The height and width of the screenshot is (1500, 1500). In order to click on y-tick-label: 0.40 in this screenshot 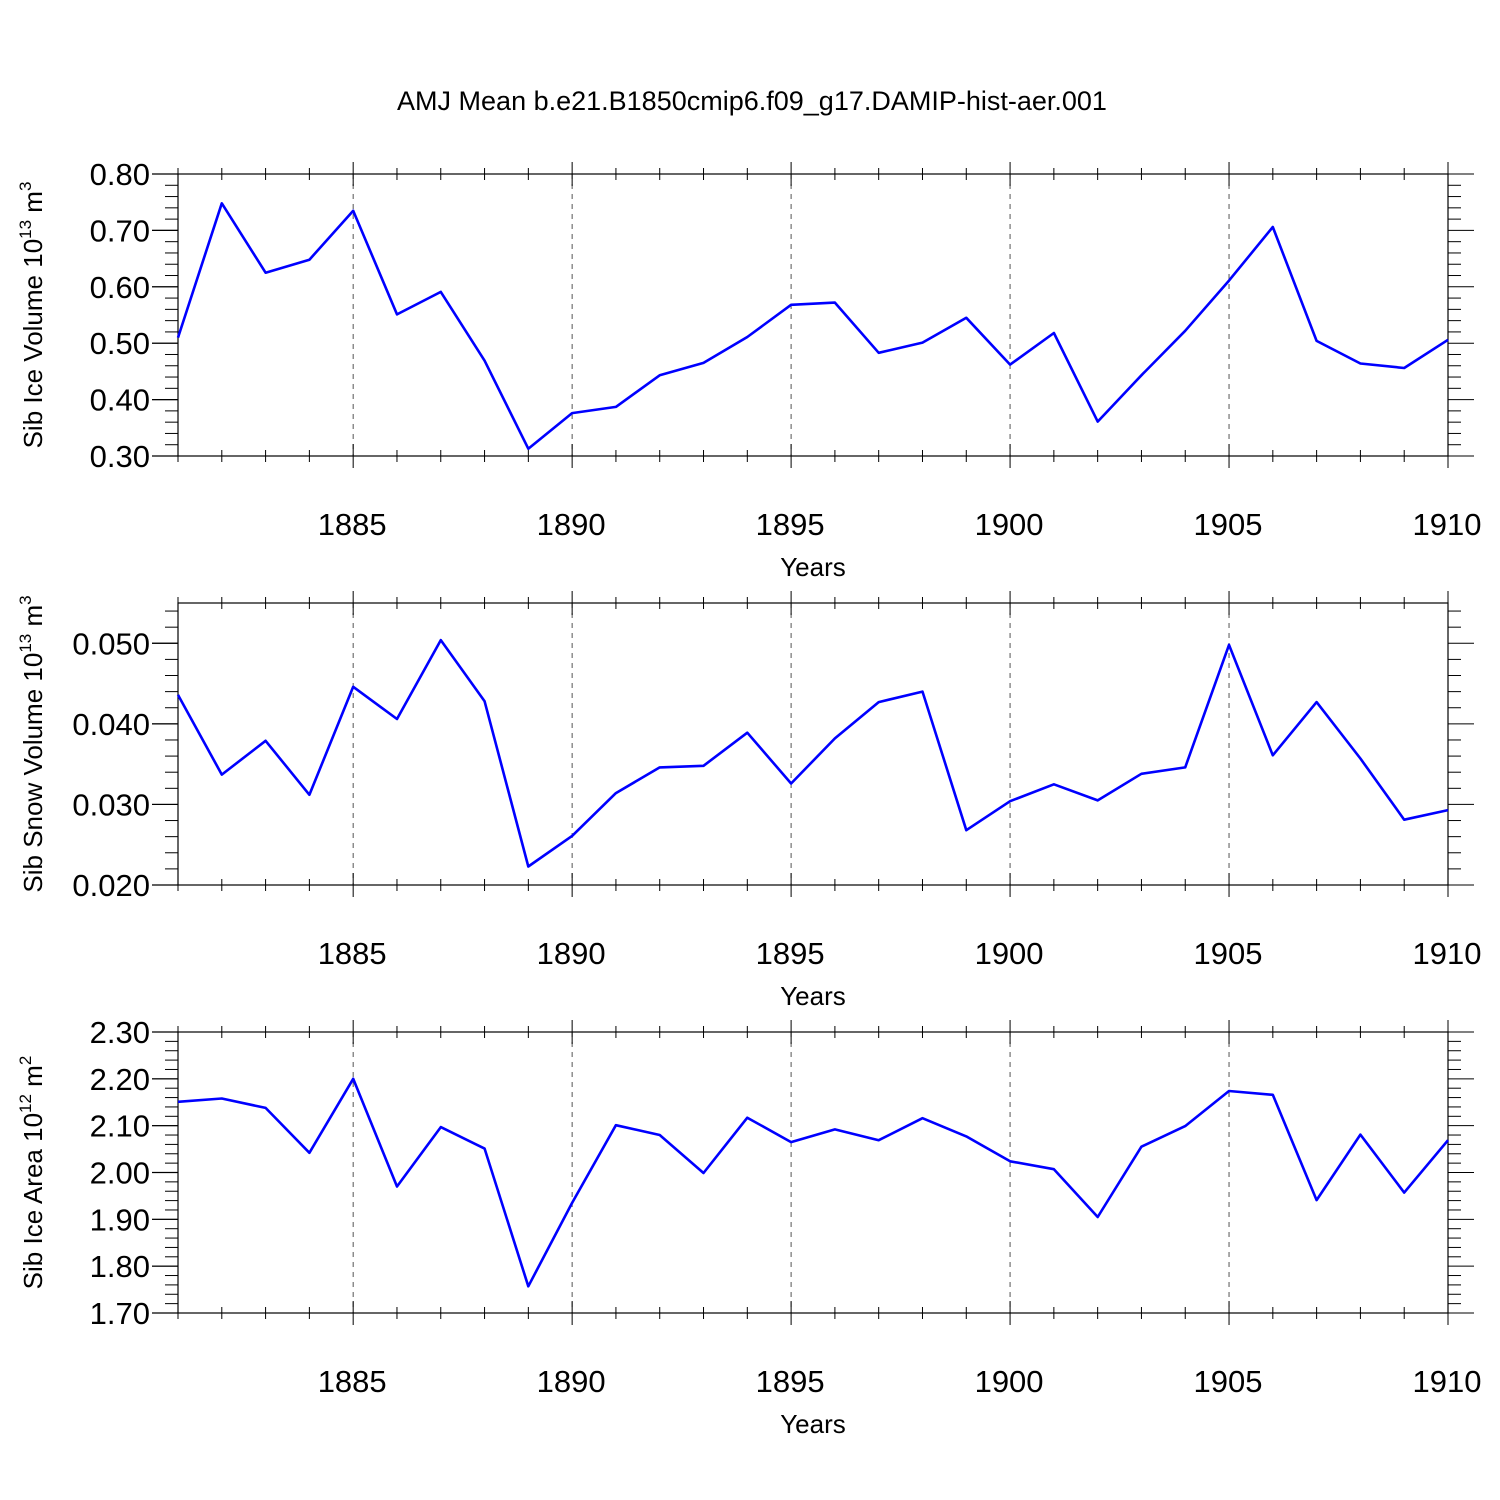, I will do `click(120, 400)`.